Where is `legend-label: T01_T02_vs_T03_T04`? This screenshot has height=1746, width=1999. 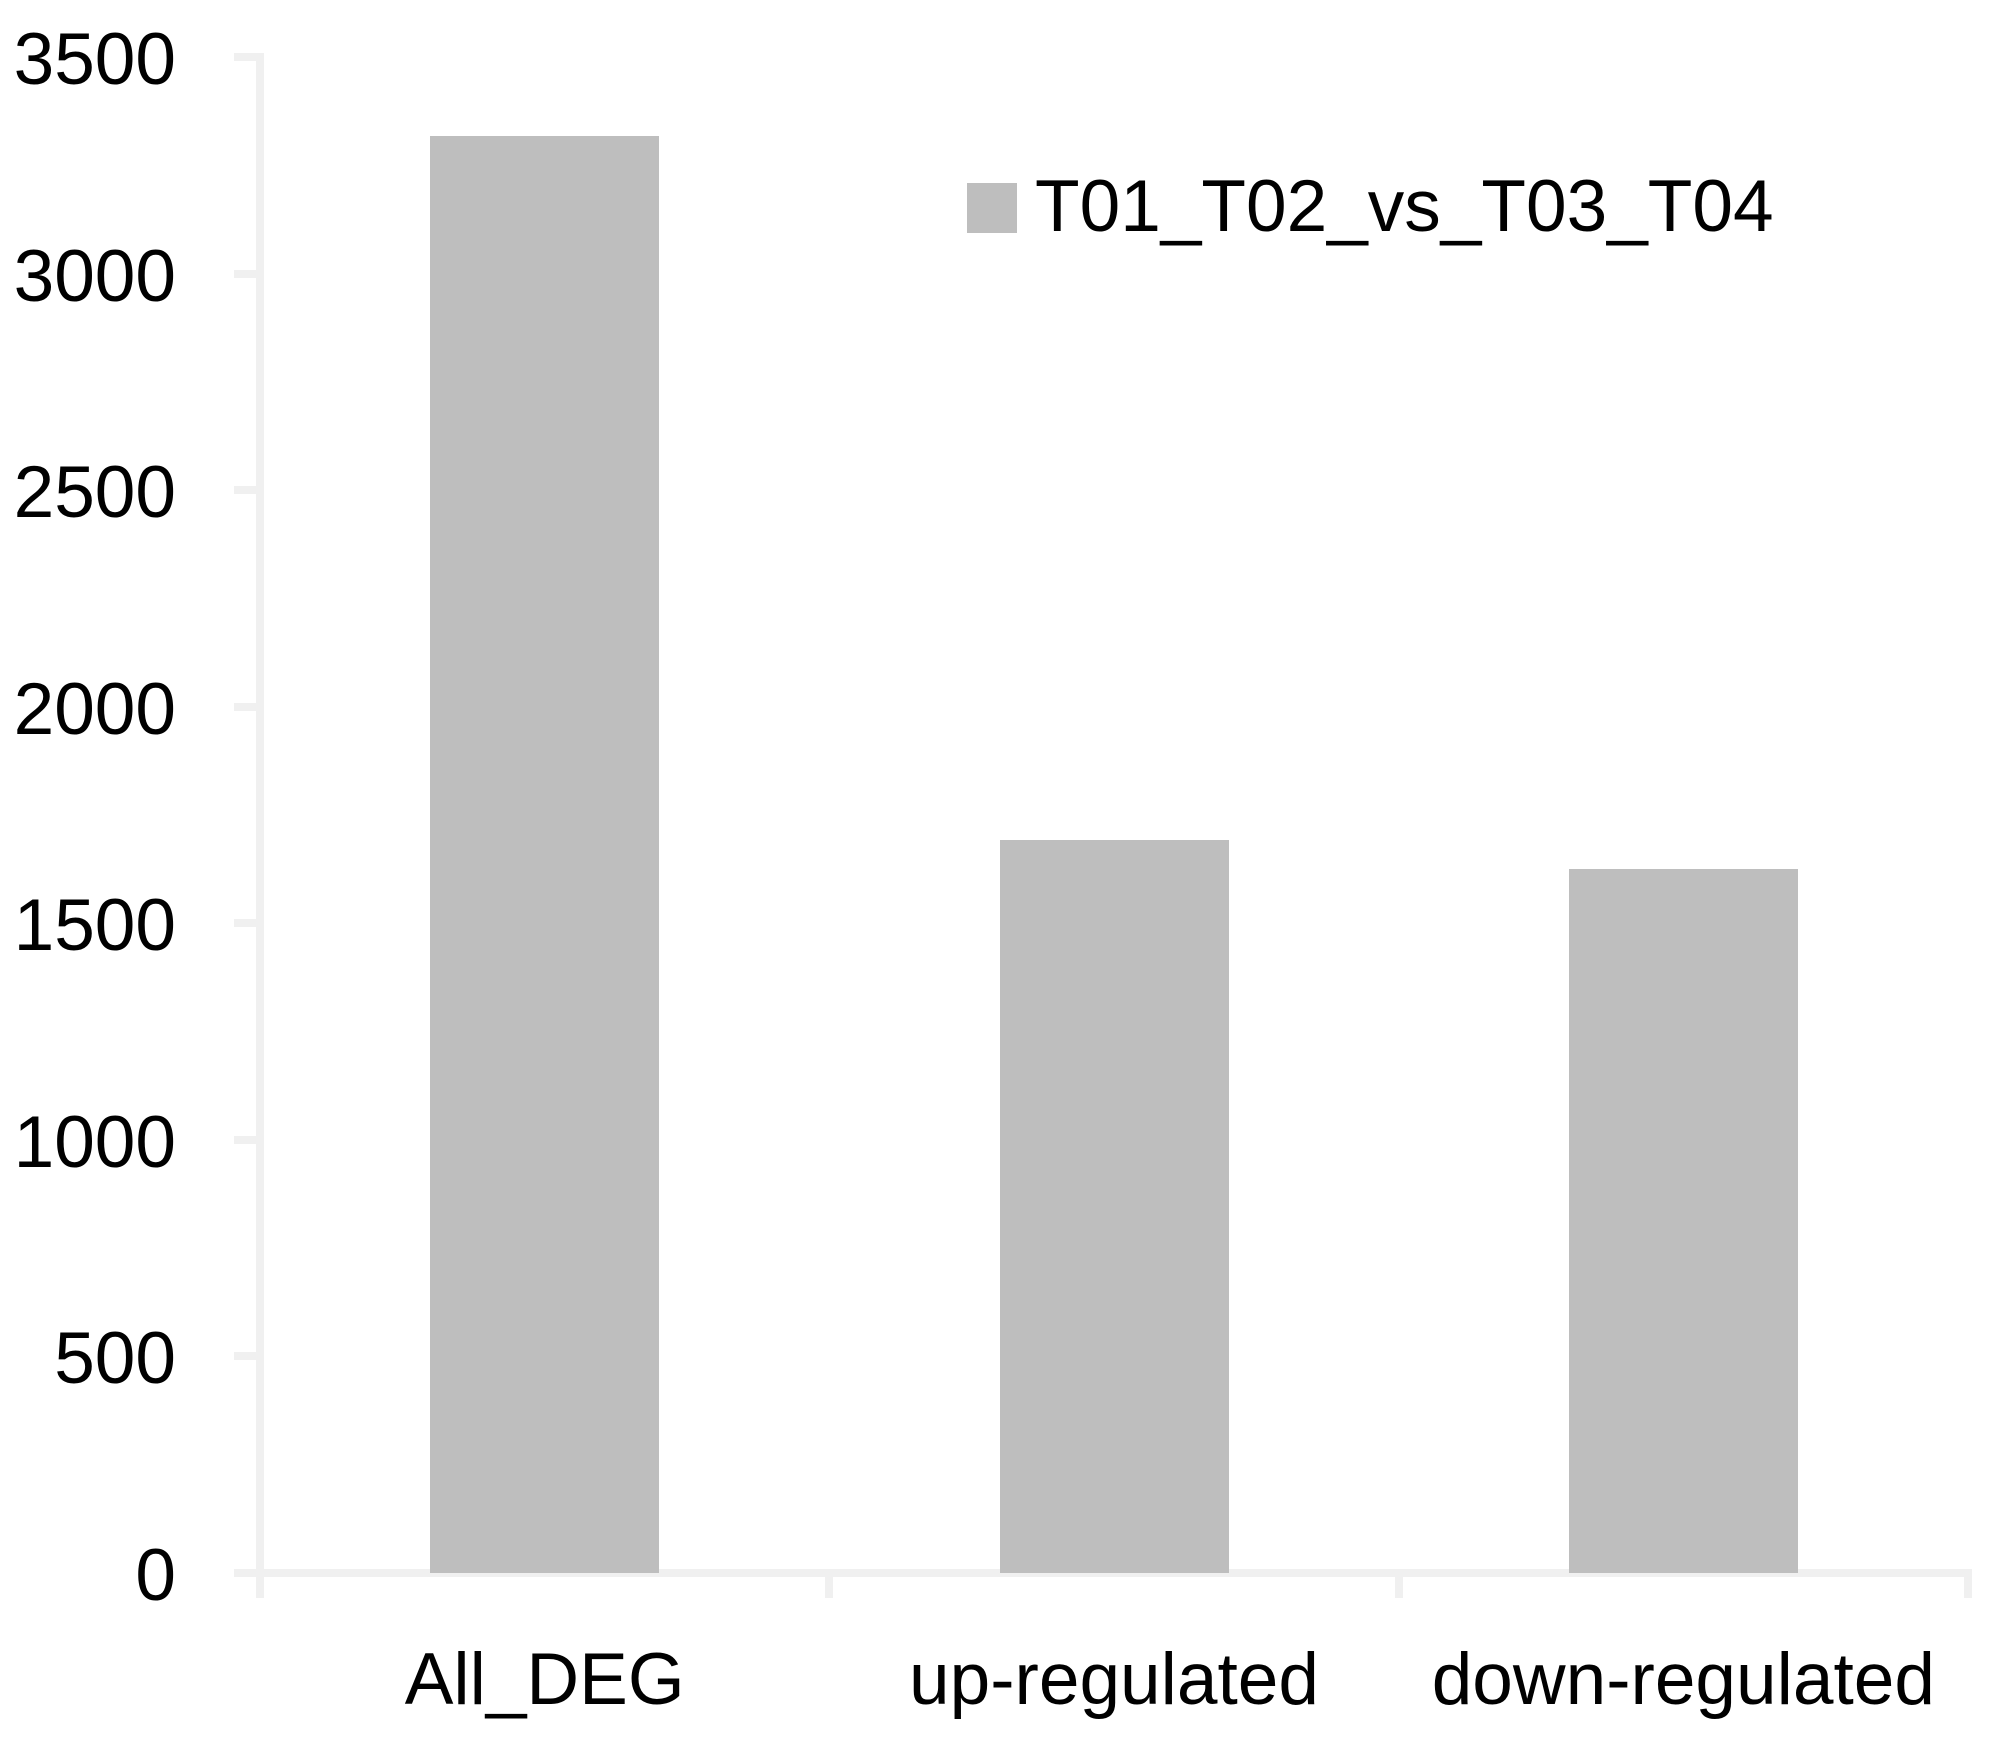
legend-label: T01_T02_vs_T03_T04 is located at coordinates (1404, 206).